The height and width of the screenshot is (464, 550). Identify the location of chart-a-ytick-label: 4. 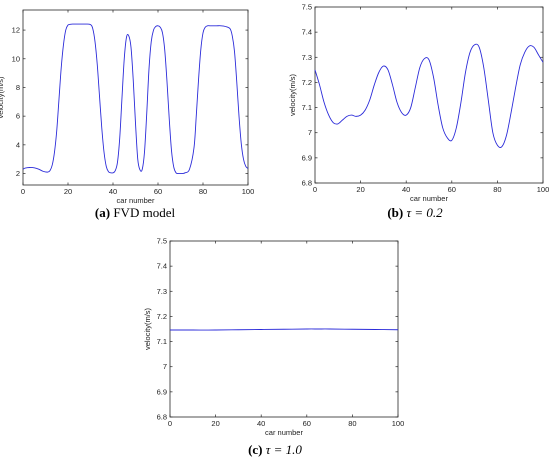
(18, 144).